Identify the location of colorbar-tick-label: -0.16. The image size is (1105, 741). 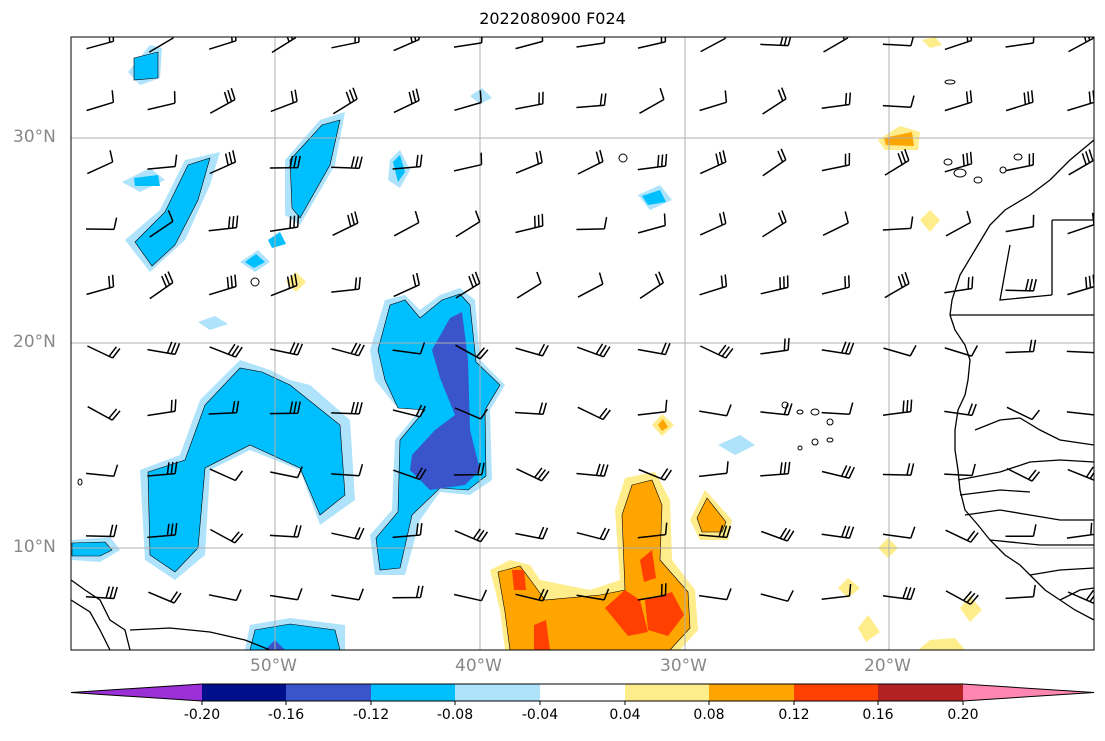
(286, 715).